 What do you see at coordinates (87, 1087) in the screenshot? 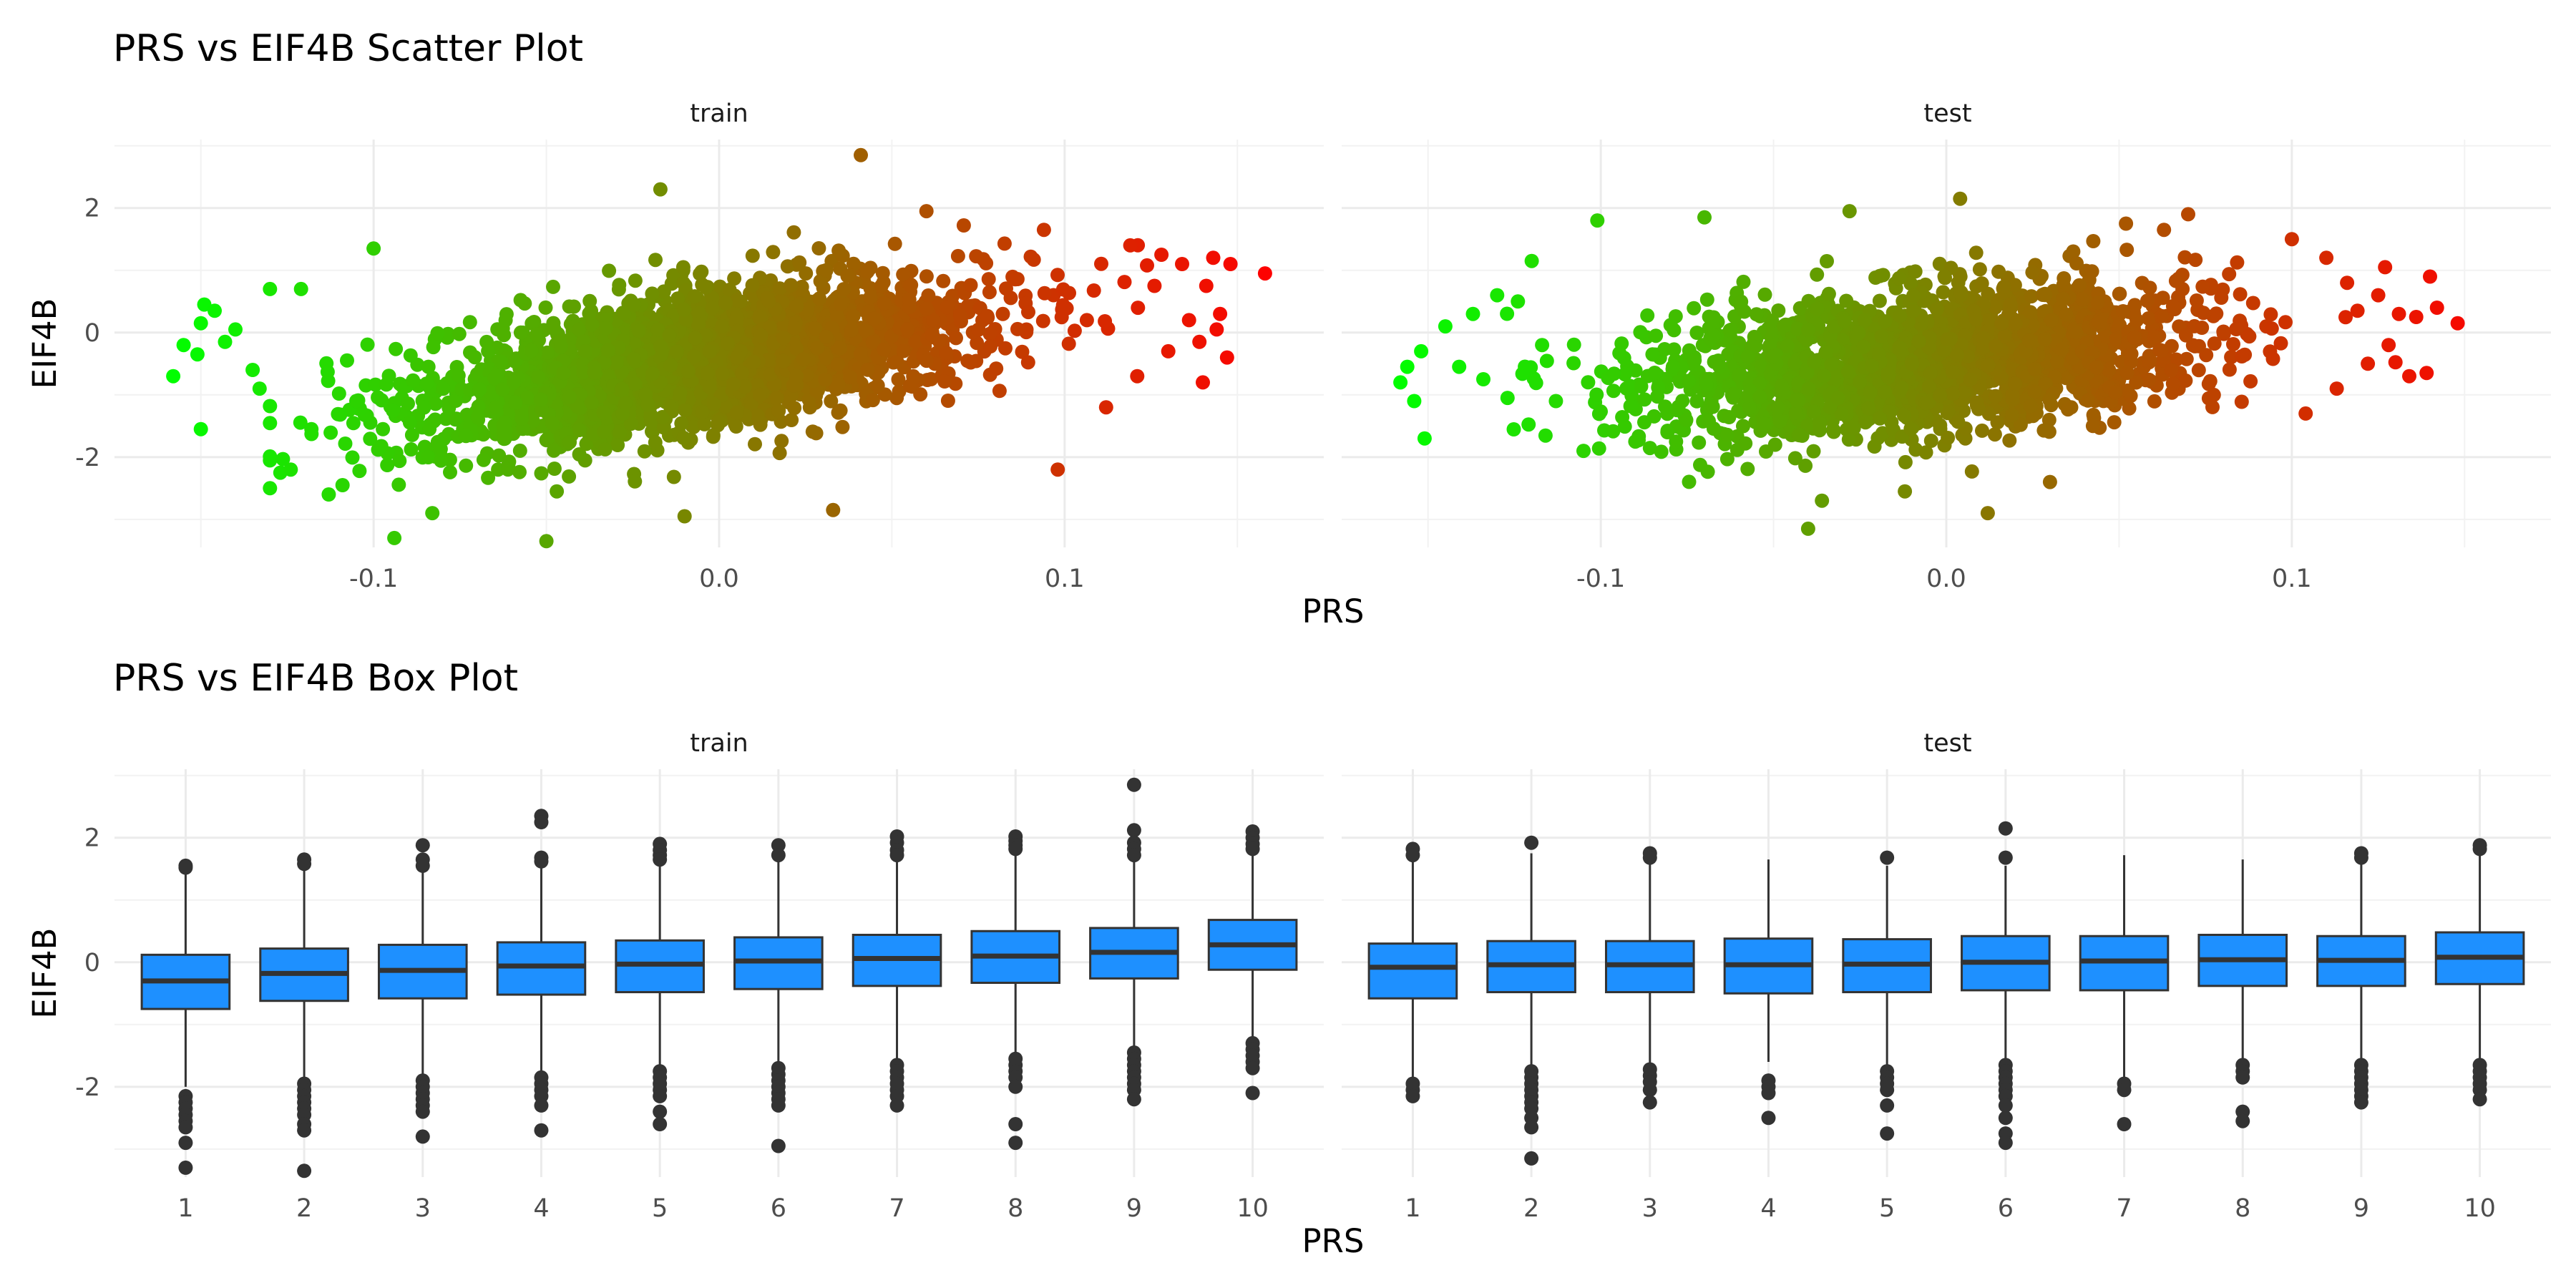
I see `y-tick-label: -2` at bounding box center [87, 1087].